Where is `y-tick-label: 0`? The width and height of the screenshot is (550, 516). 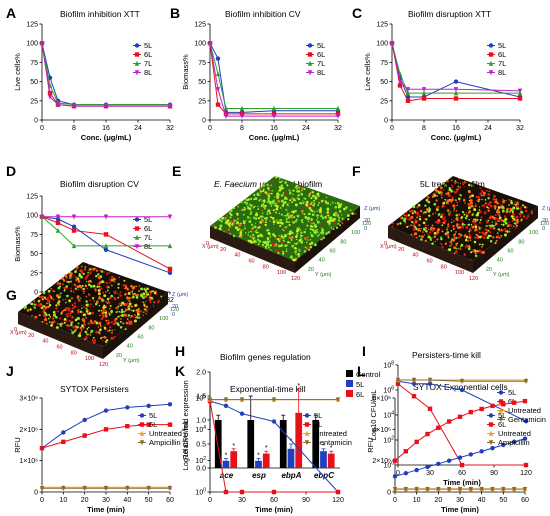 y-tick-label: 0 is located at coordinates (386, 121).